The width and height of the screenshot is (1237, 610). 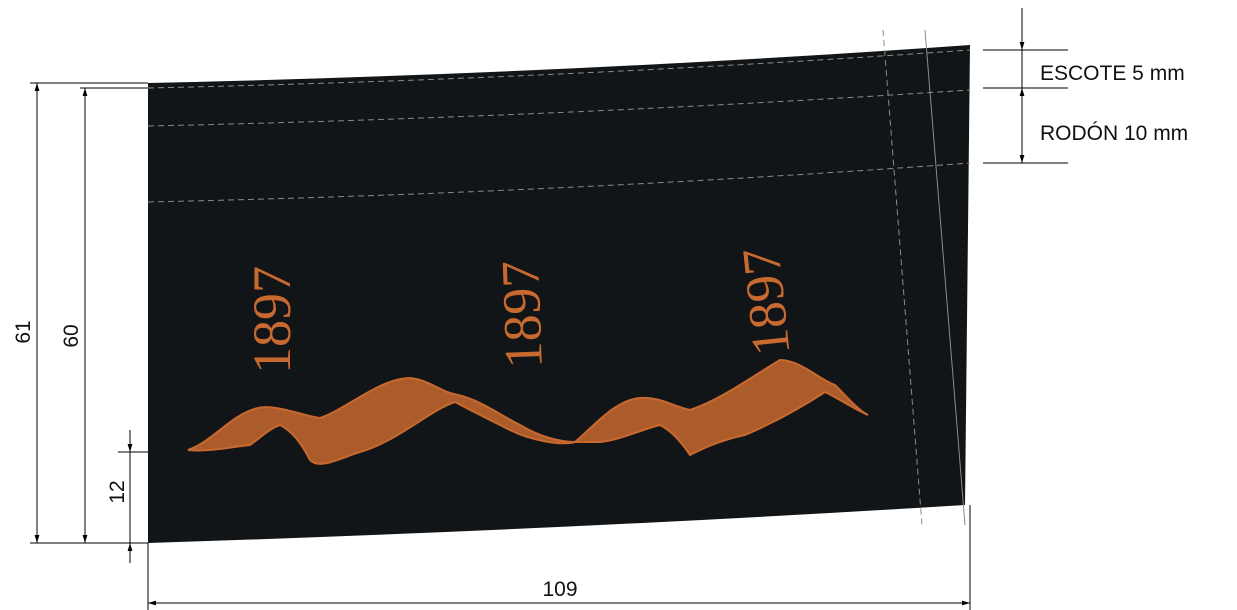 I want to click on dimension-label: 60, so click(x=71, y=335).